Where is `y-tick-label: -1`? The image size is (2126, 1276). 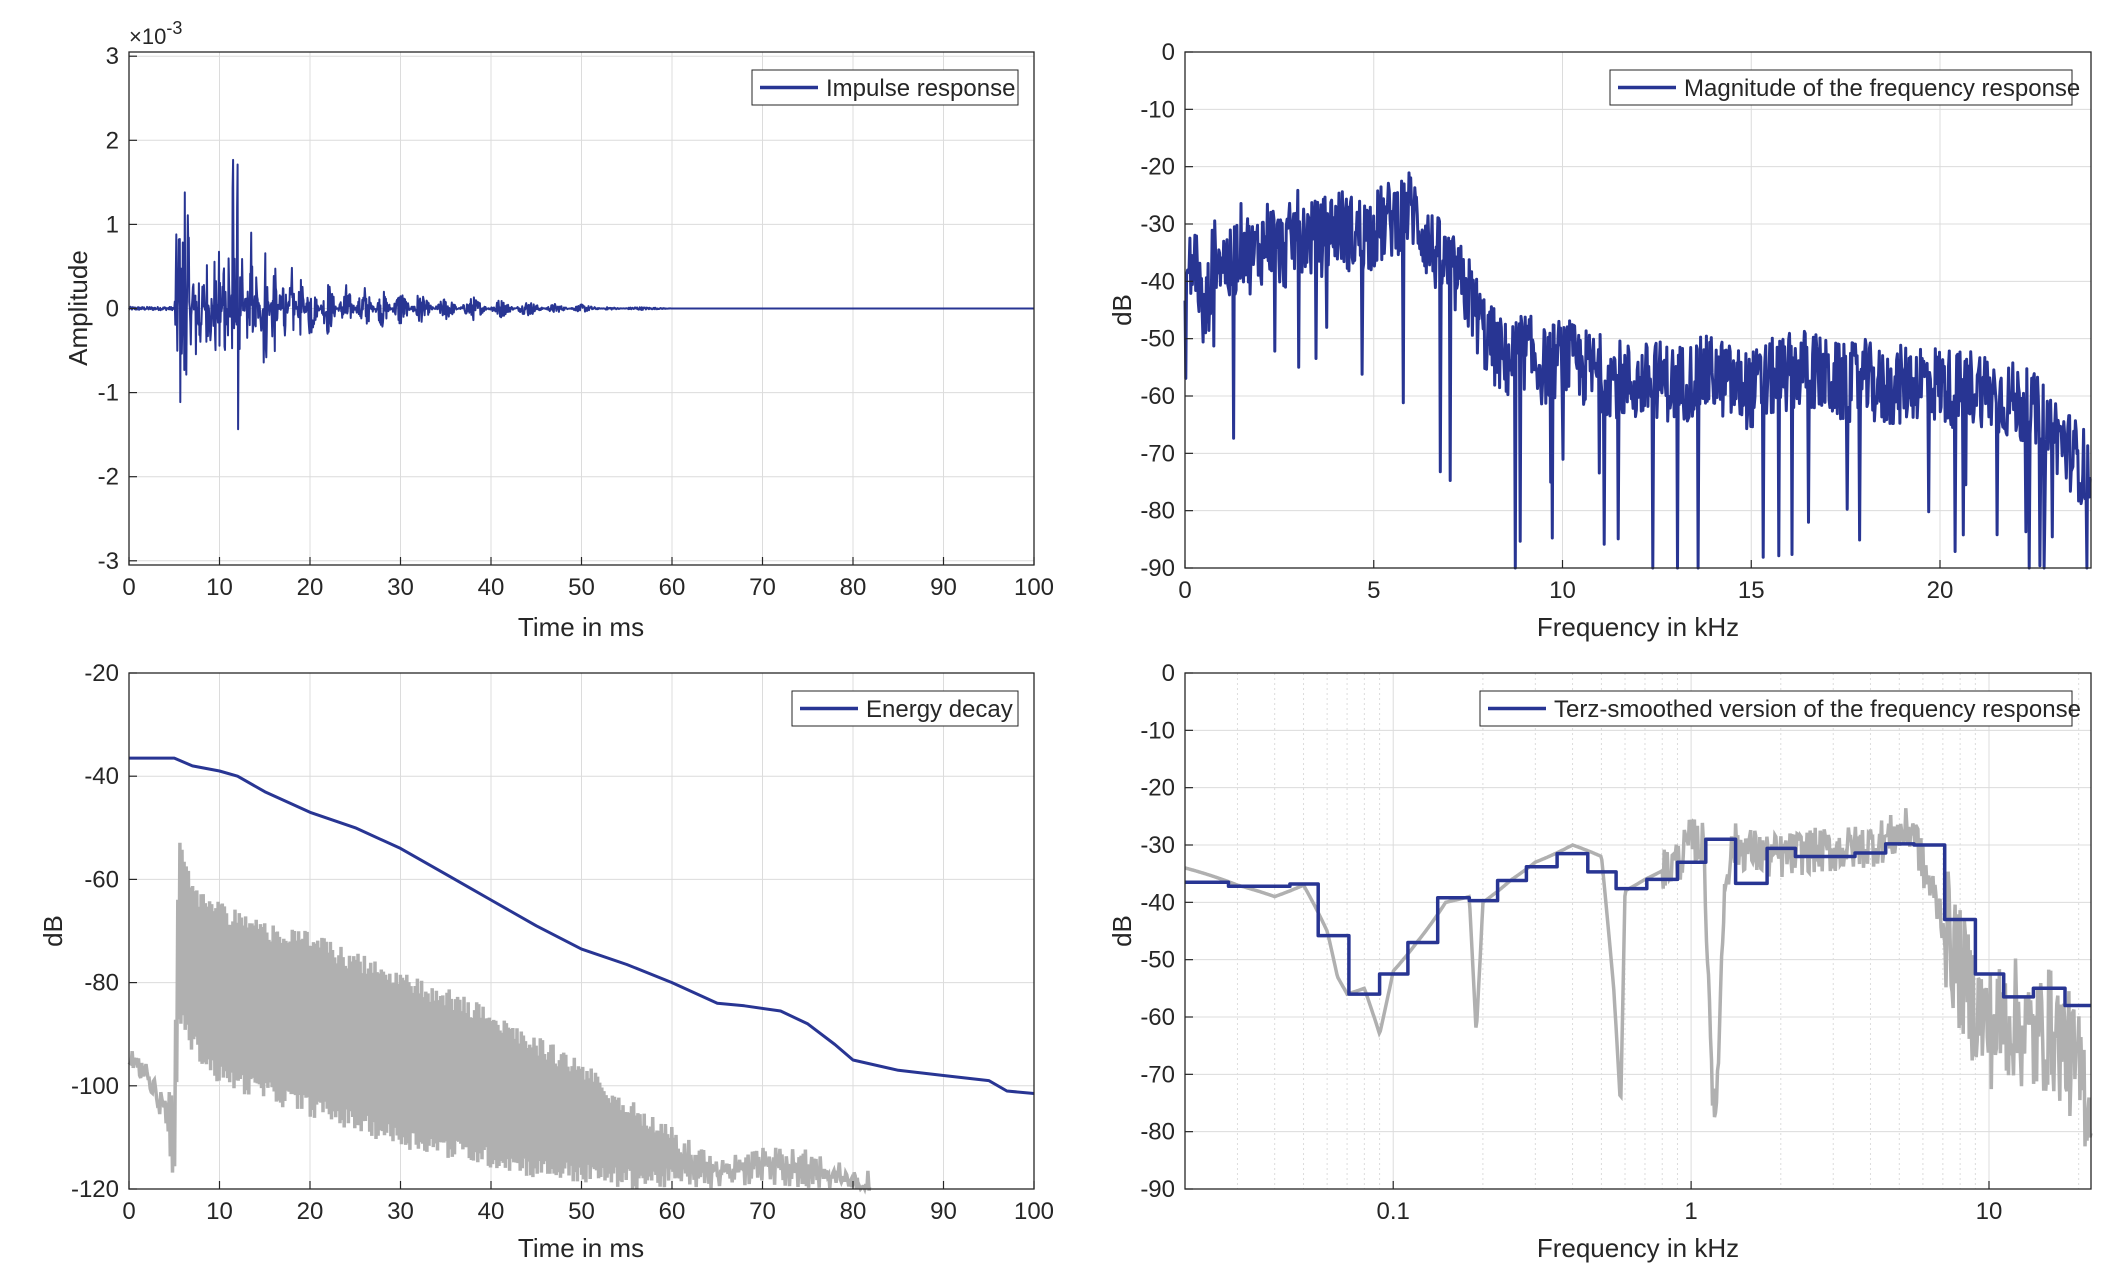
y-tick-label: -1 is located at coordinates (108, 393).